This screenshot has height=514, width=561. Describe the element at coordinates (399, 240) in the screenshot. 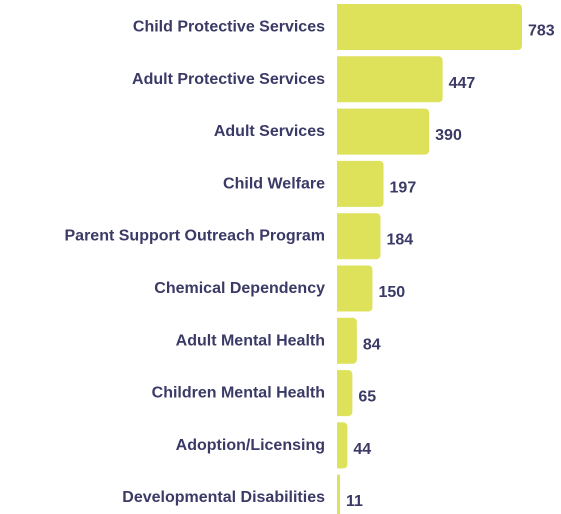

I see `value-label: 184` at that location.